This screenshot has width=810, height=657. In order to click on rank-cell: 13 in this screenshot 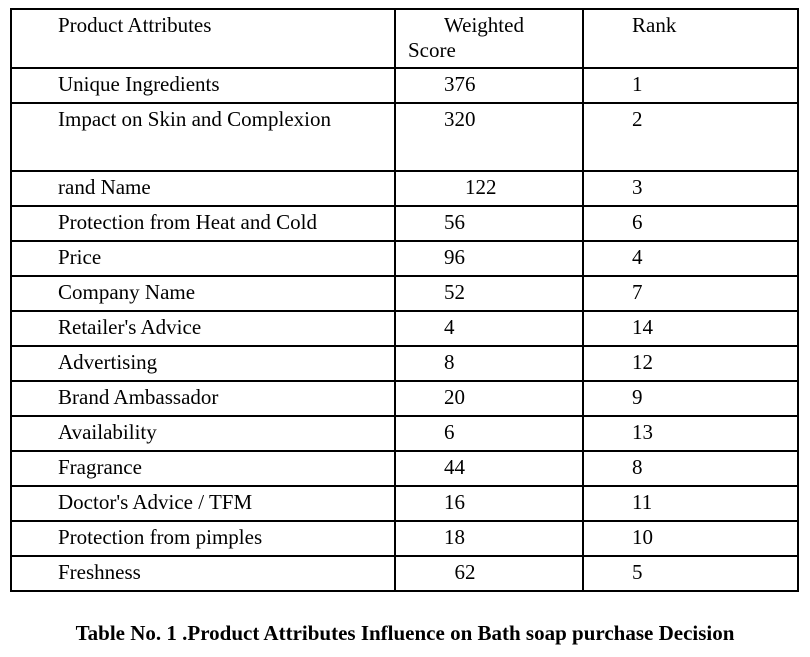, I will do `click(690, 433)`.